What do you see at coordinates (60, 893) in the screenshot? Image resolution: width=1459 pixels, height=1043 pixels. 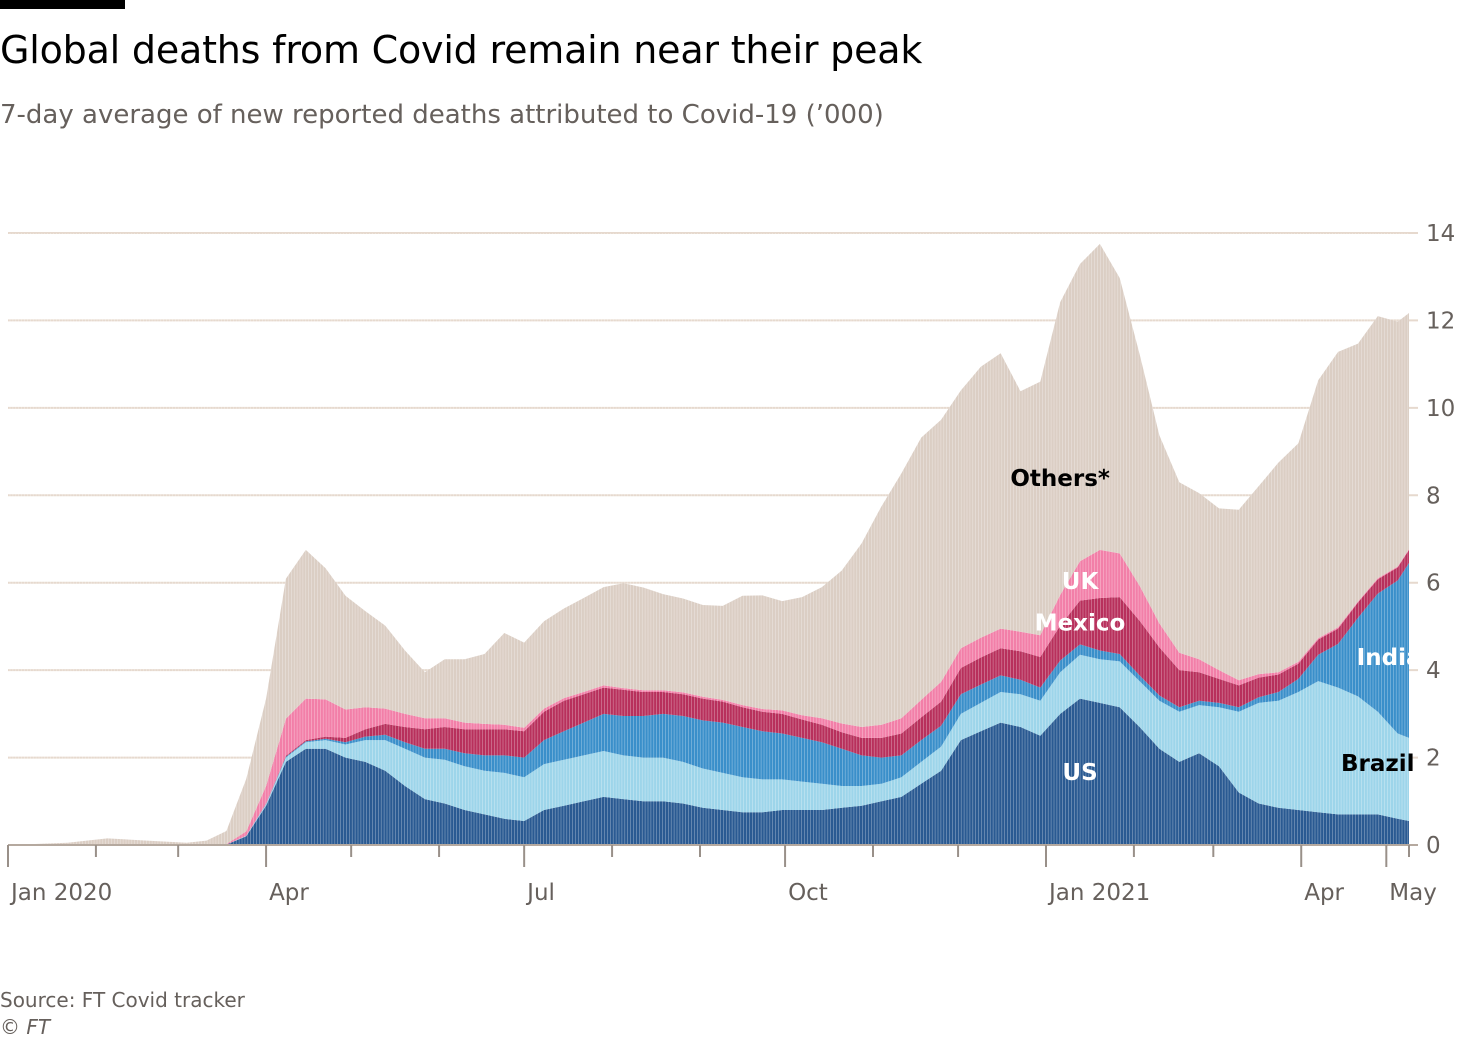 I see `x-tick-label: Jan 2020` at bounding box center [60, 893].